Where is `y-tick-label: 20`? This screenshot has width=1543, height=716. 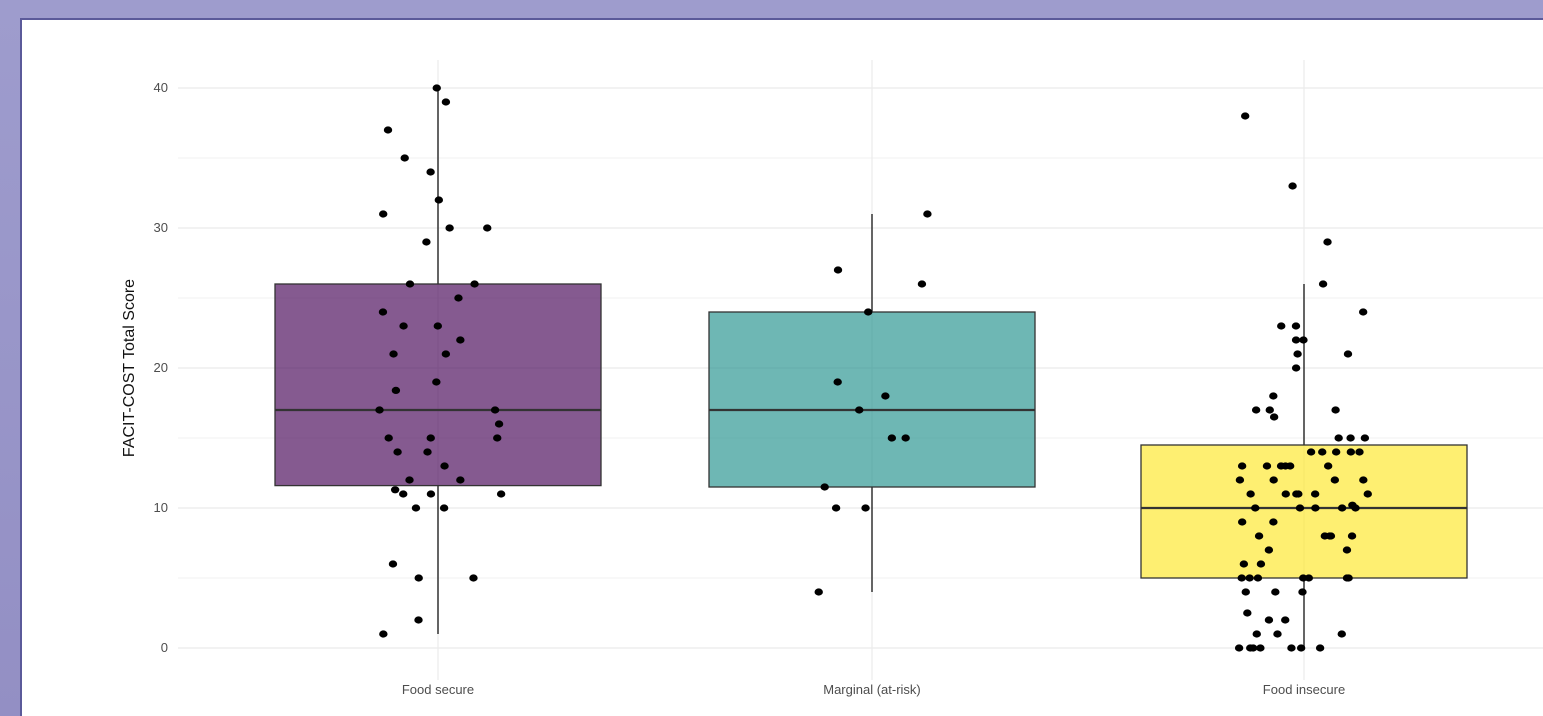
y-tick-label: 20 is located at coordinates (161, 367).